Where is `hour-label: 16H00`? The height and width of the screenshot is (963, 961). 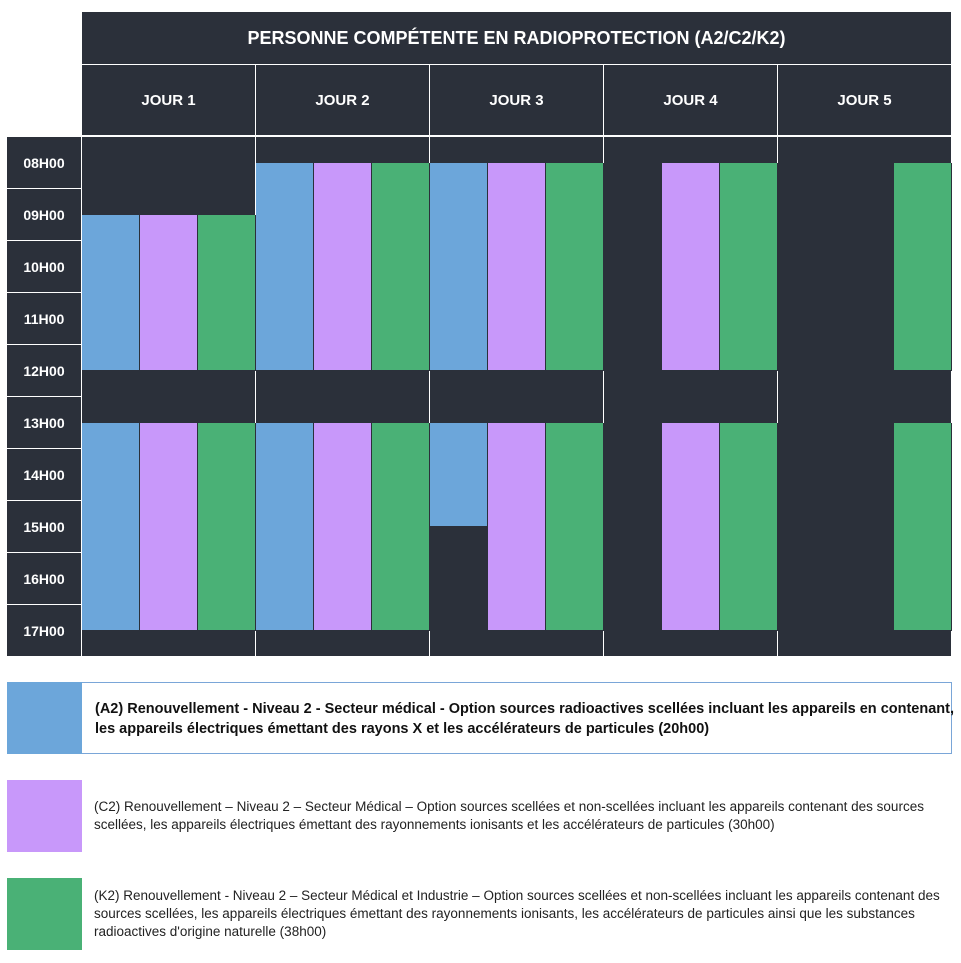
hour-label: 16H00 is located at coordinates (44, 578).